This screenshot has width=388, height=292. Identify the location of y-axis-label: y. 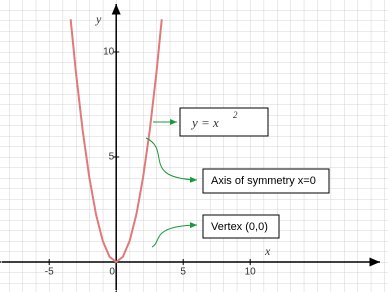
(98, 19).